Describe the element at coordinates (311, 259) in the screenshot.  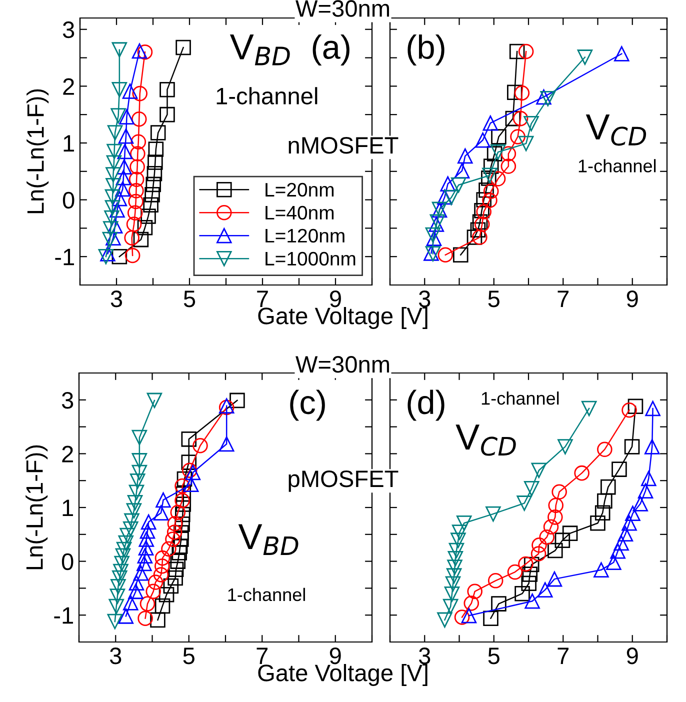
I see `legend-label: L=1000nm` at that location.